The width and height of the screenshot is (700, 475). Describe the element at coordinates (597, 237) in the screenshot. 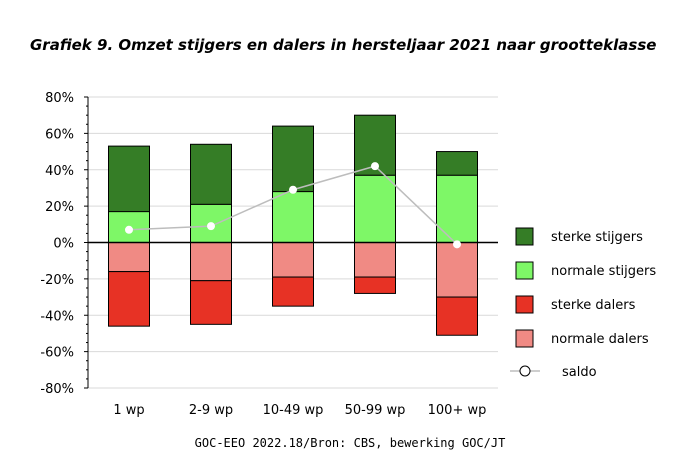

I see `legend-label: sterke stijgers` at that location.